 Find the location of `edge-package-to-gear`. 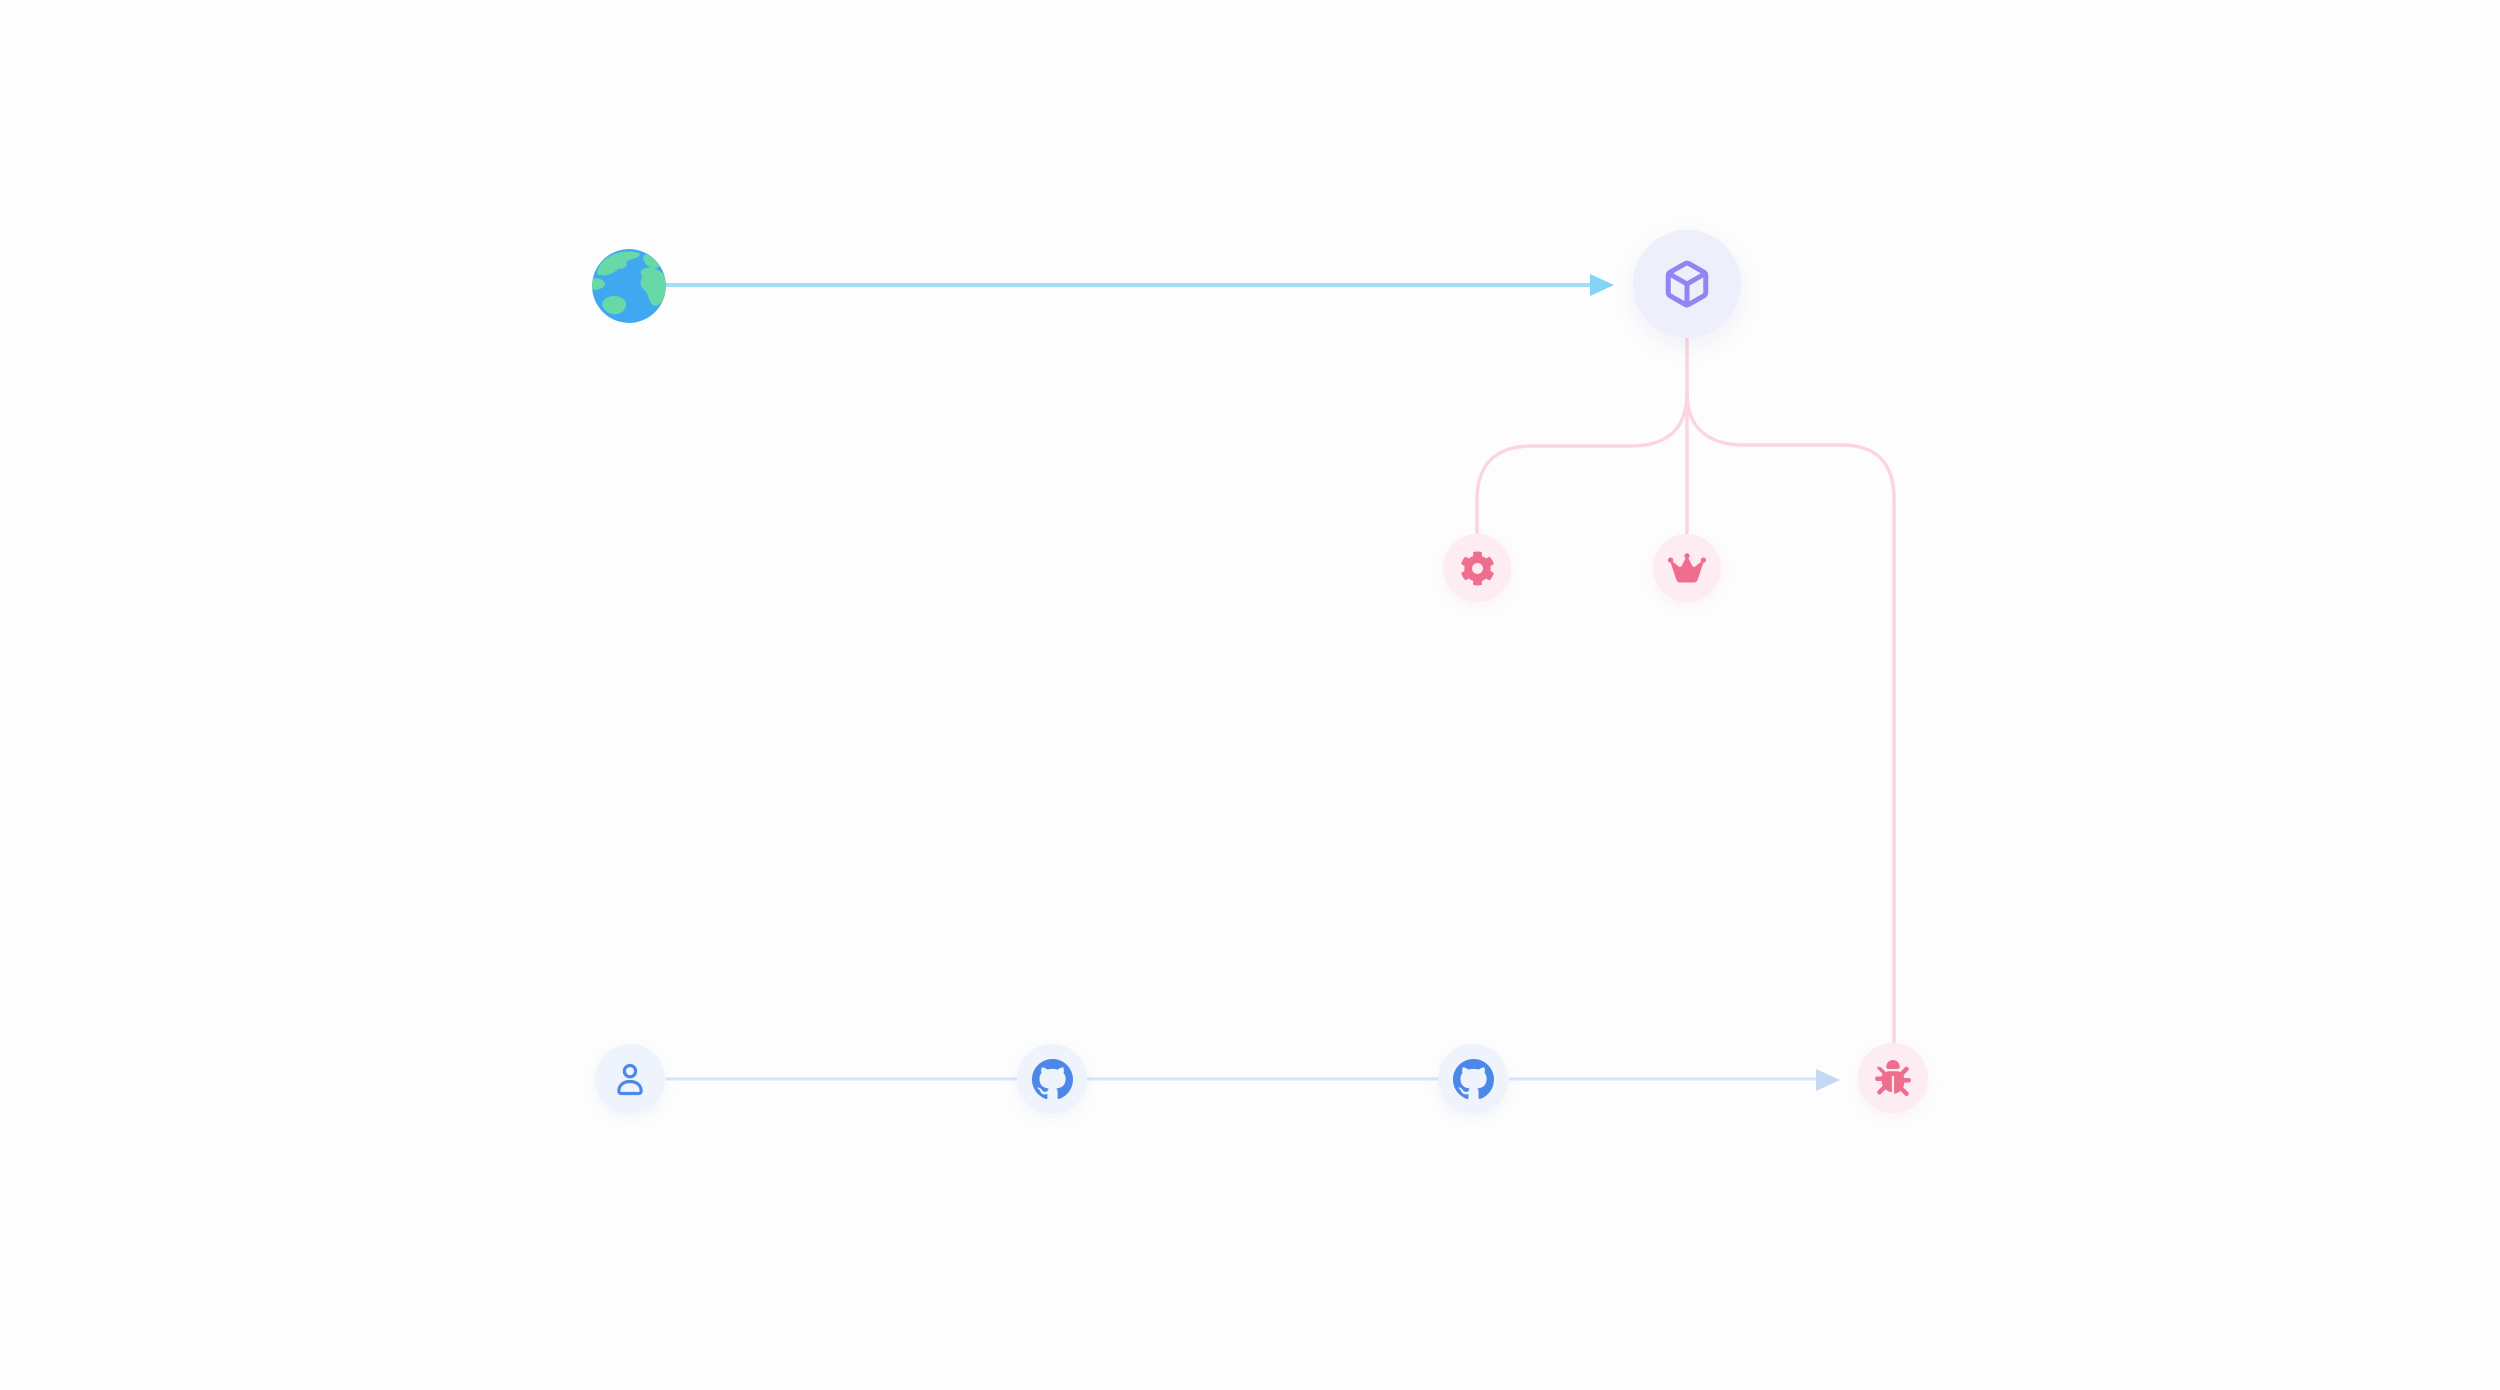

edge-package-to-gear is located at coordinates (1582, 463).